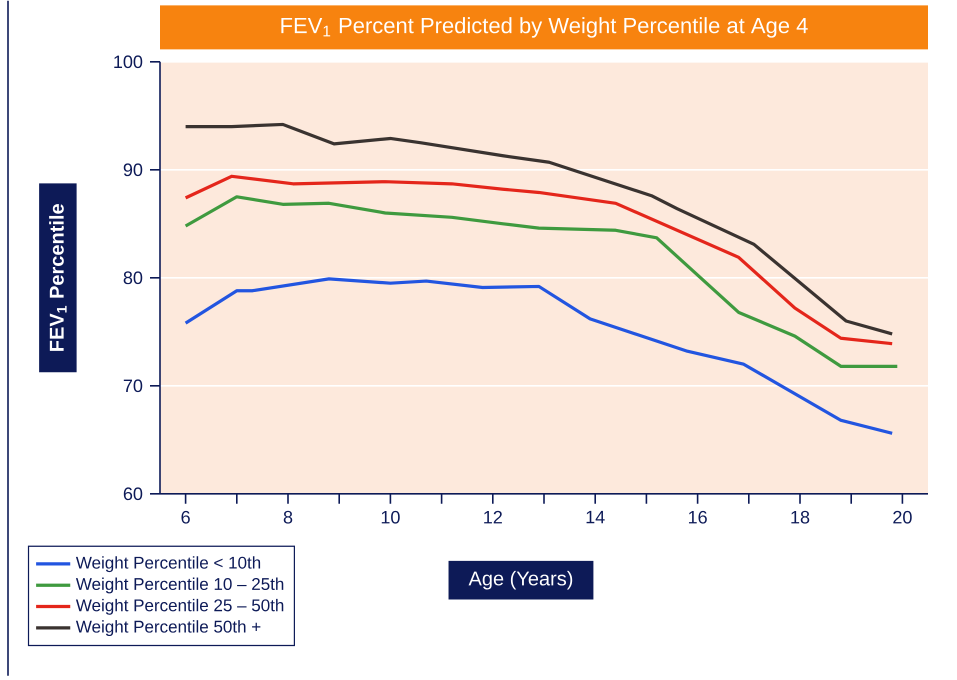 The image size is (957, 680). What do you see at coordinates (133, 278) in the screenshot?
I see `y-tick-label: 80` at bounding box center [133, 278].